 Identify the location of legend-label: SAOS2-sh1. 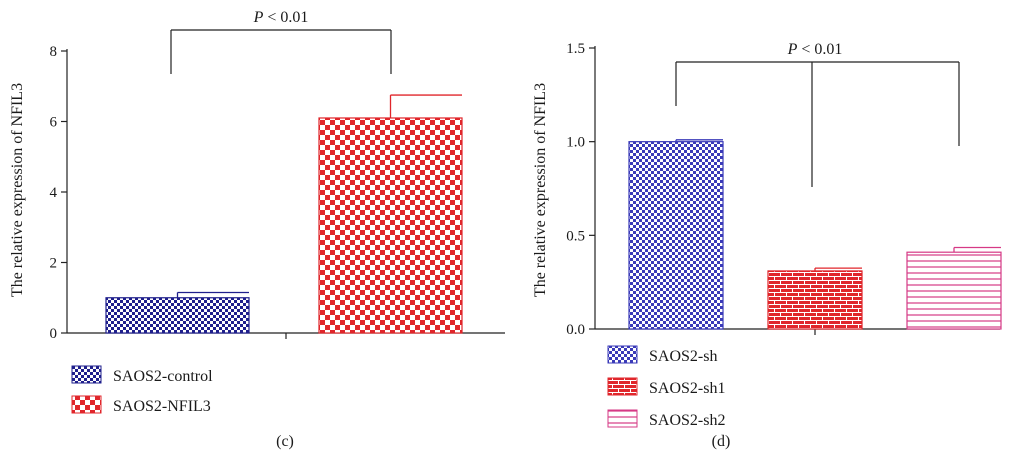
(687, 388).